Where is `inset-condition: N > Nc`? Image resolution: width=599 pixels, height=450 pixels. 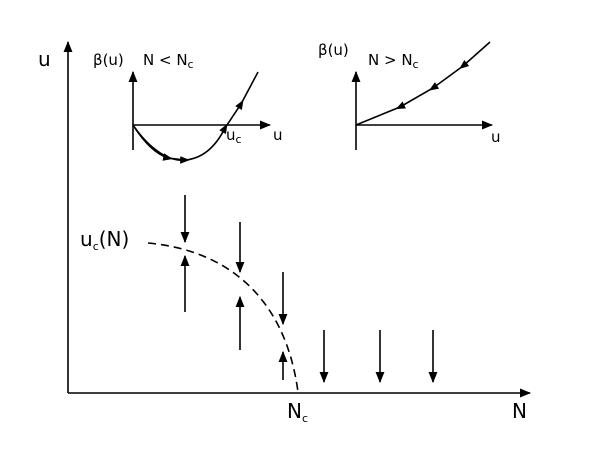 inset-condition: N > Nc is located at coordinates (393, 61).